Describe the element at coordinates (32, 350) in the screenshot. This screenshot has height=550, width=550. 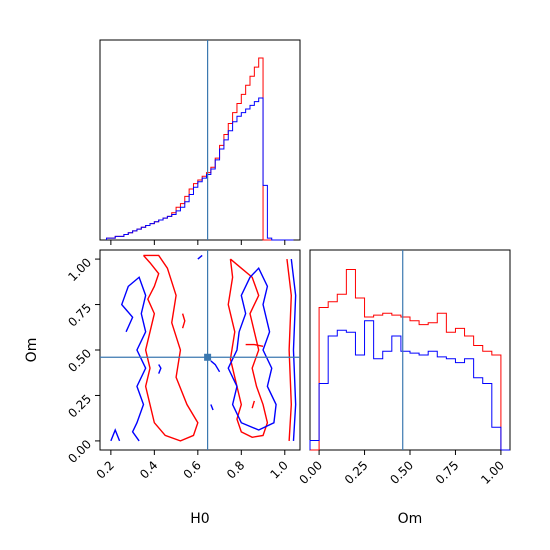
I see `y-axis-label-om: Om` at that location.